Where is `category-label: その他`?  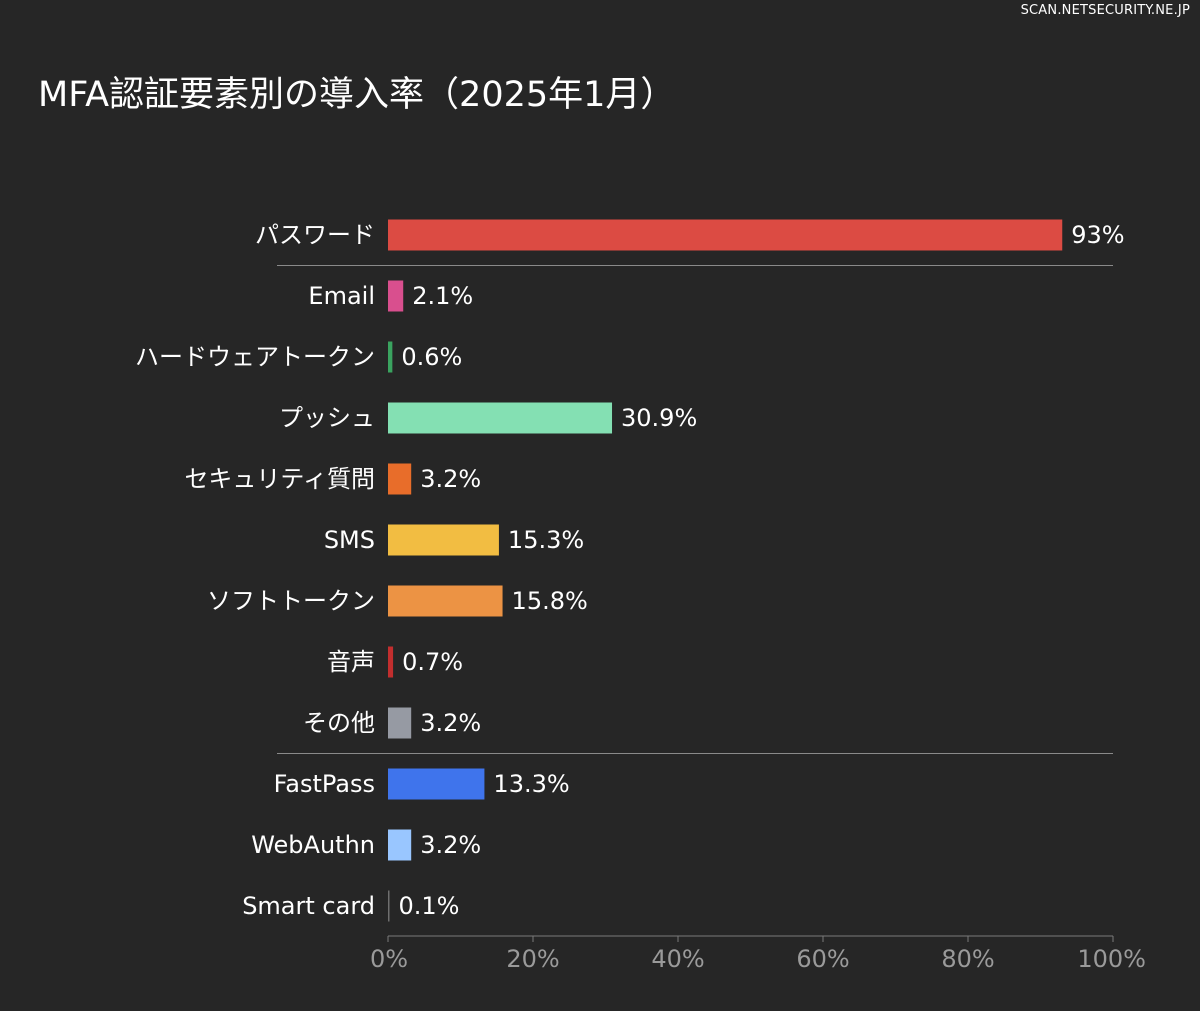
category-label: その他 is located at coordinates (339, 723).